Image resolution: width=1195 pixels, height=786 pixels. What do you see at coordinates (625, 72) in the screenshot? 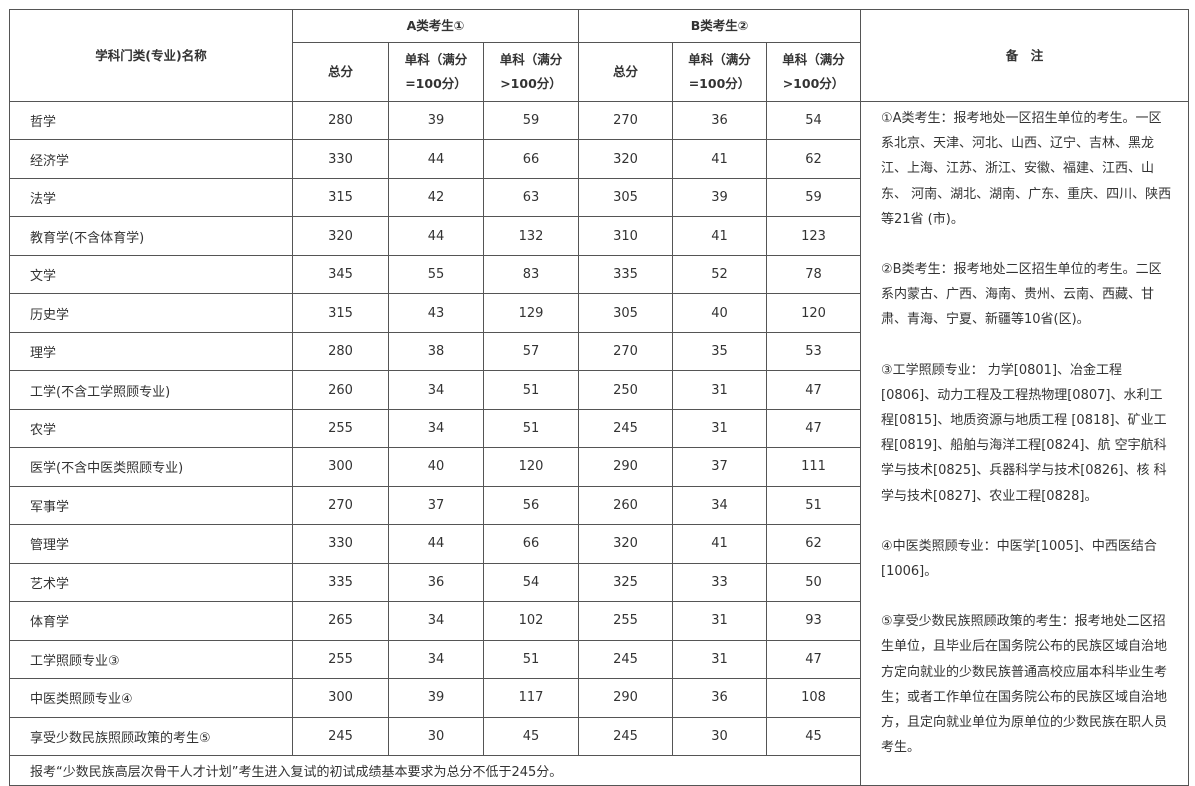
I see `header-b-total: 总分` at bounding box center [625, 72].